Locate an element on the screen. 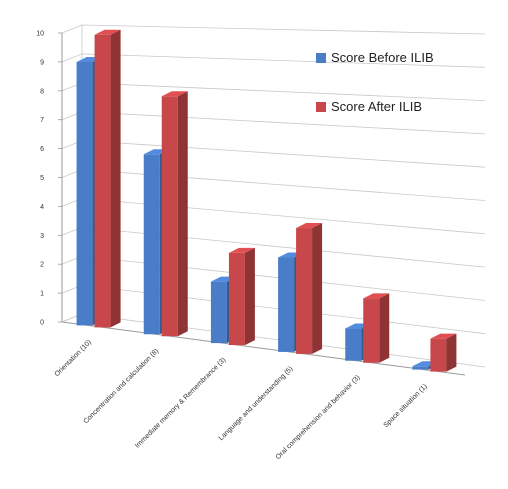 The image size is (508, 489). y-tick-label: 5 is located at coordinates (42, 178).